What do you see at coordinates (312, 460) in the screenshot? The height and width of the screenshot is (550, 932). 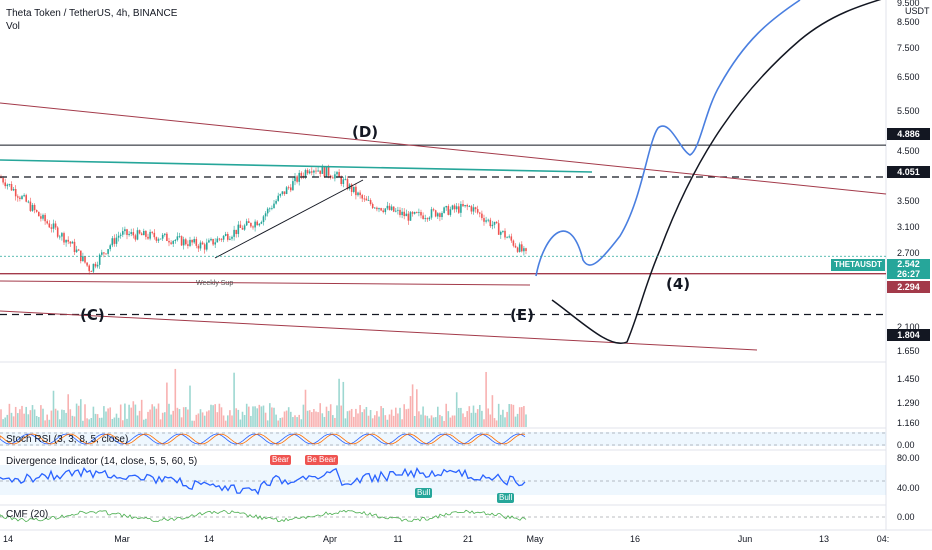 I see `bear-badge: Be` at bounding box center [312, 460].